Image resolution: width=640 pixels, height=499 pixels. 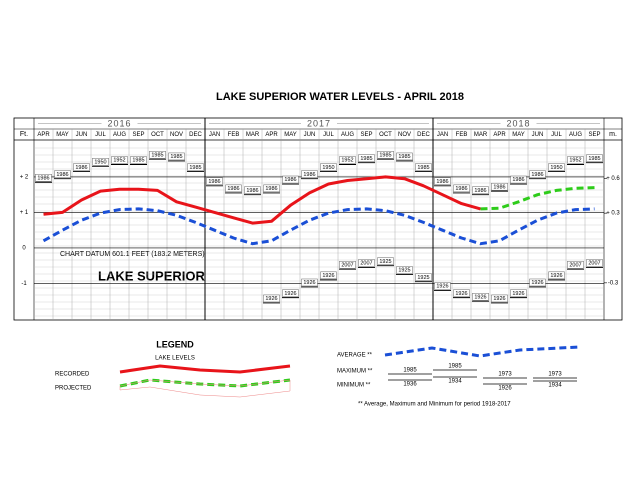 What do you see at coordinates (410, 385) in the screenshot?
I see `legend-year: 1936` at bounding box center [410, 385].